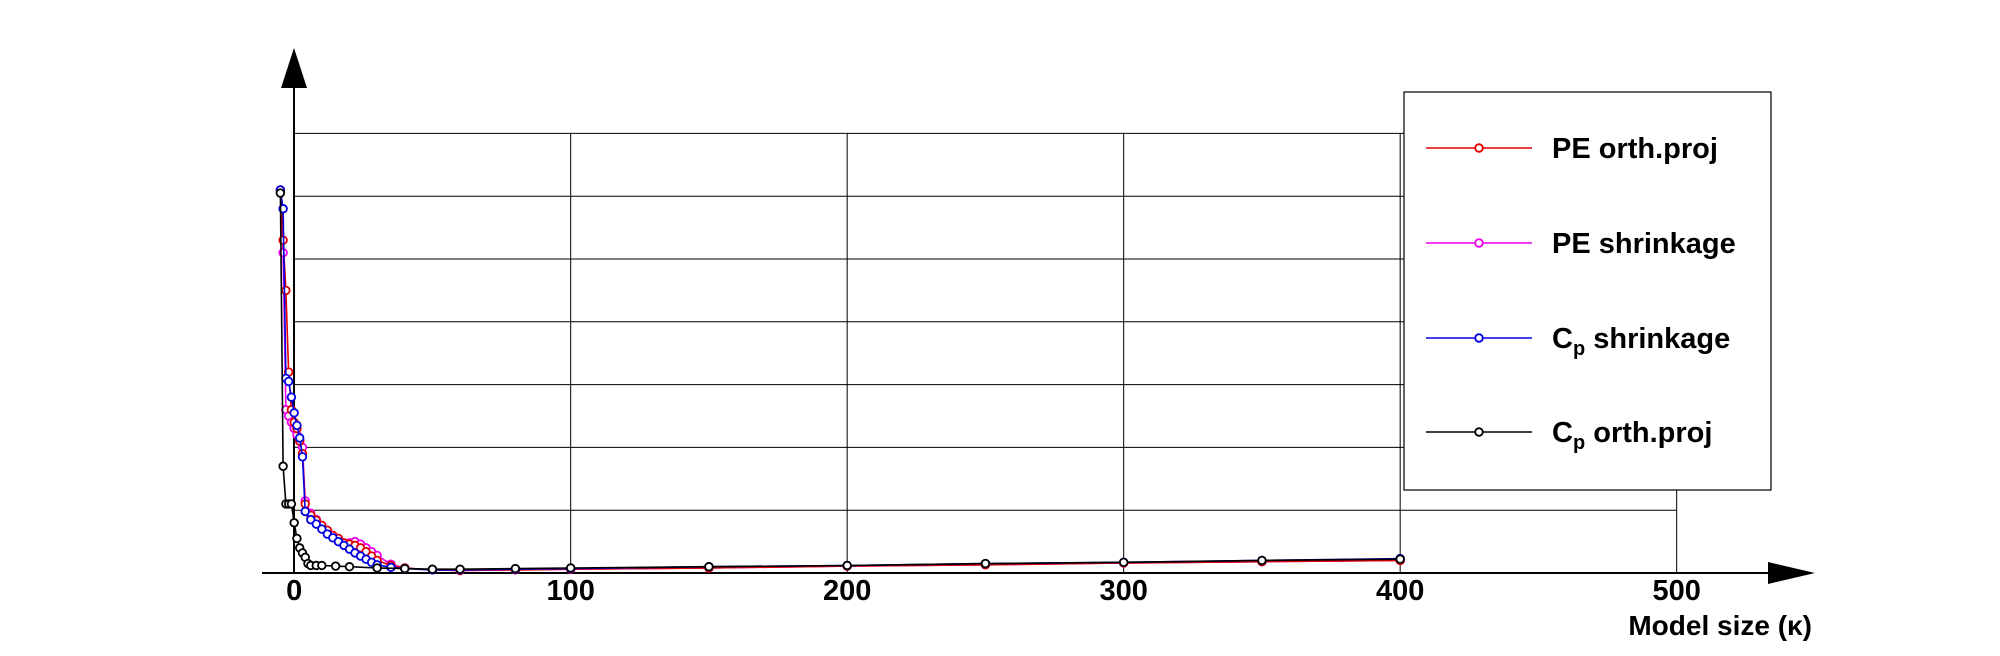  What do you see at coordinates (993, 591) in the screenshot?
I see `x-tick-labels: 0 100 200 300 400 500` at bounding box center [993, 591].